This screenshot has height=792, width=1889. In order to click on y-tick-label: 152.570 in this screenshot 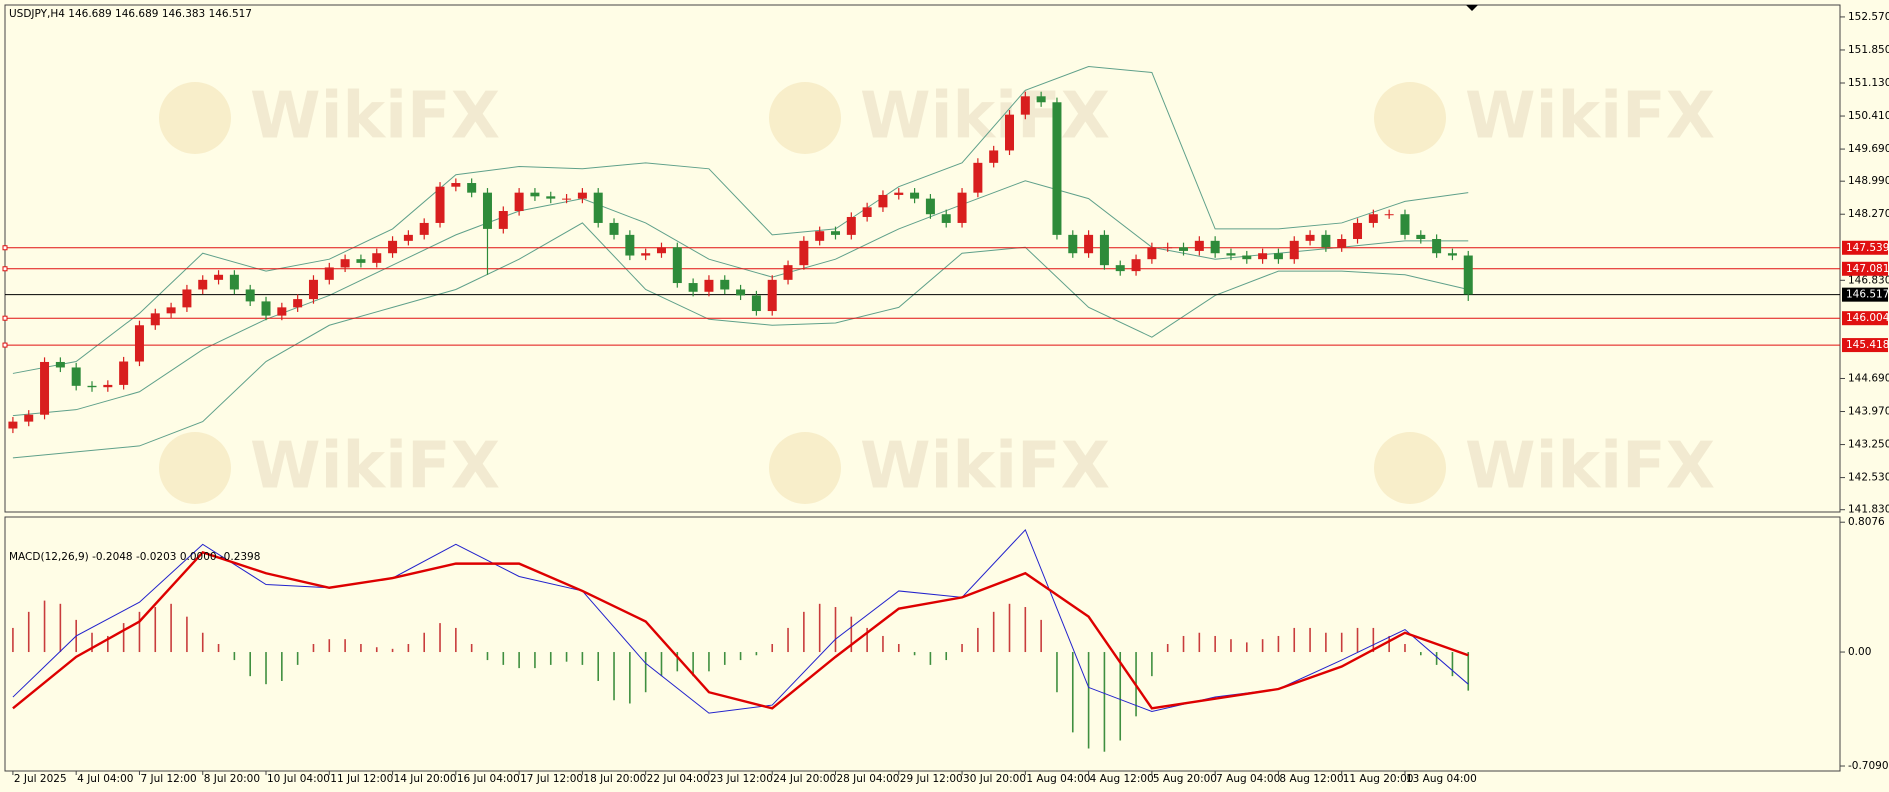, I will do `click(1868, 17)`.